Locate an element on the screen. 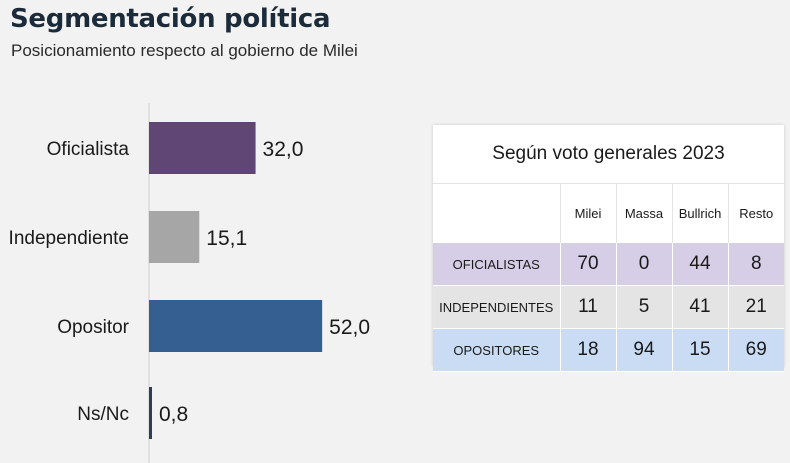 This screenshot has height=463, width=790. cell-massa: 5 is located at coordinates (644, 307).